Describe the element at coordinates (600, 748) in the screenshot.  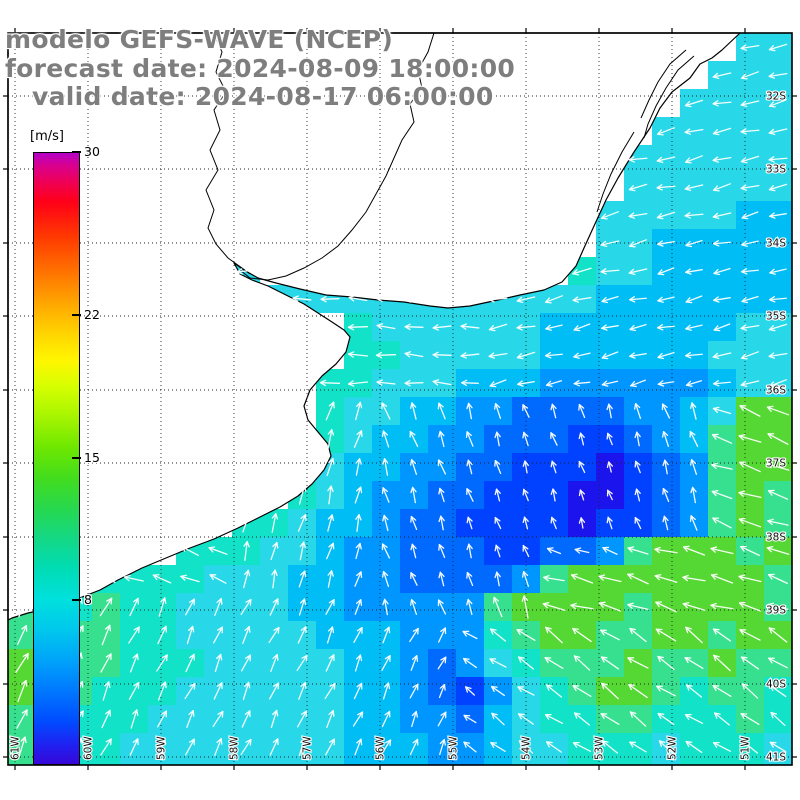
I see `svg-text: 53W` at that location.